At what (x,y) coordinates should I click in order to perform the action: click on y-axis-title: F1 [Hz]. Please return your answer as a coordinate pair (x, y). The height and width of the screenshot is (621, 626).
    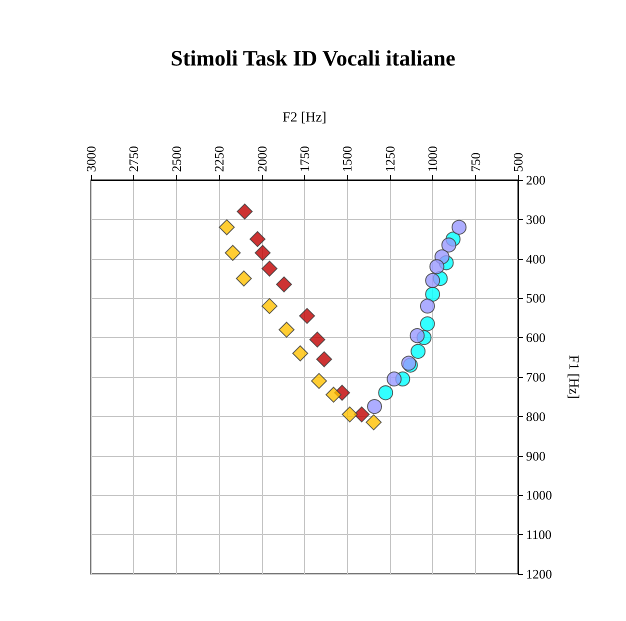
    Looking at the image, I should click on (573, 377).